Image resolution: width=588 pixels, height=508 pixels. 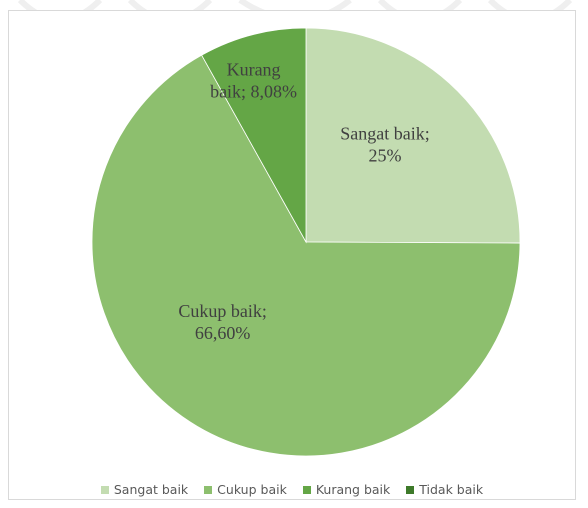 I want to click on legend-swatch-cukup-baik, so click(x=208, y=489).